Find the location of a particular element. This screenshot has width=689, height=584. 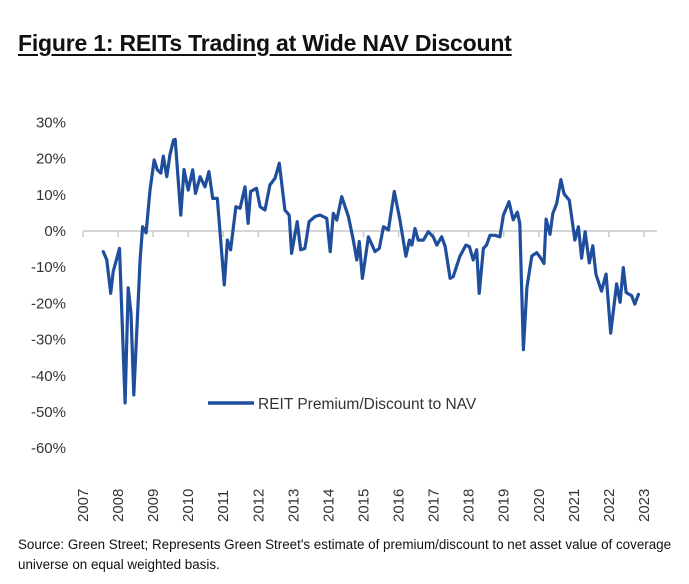

x-tick-label: 2011 is located at coordinates (223, 506).